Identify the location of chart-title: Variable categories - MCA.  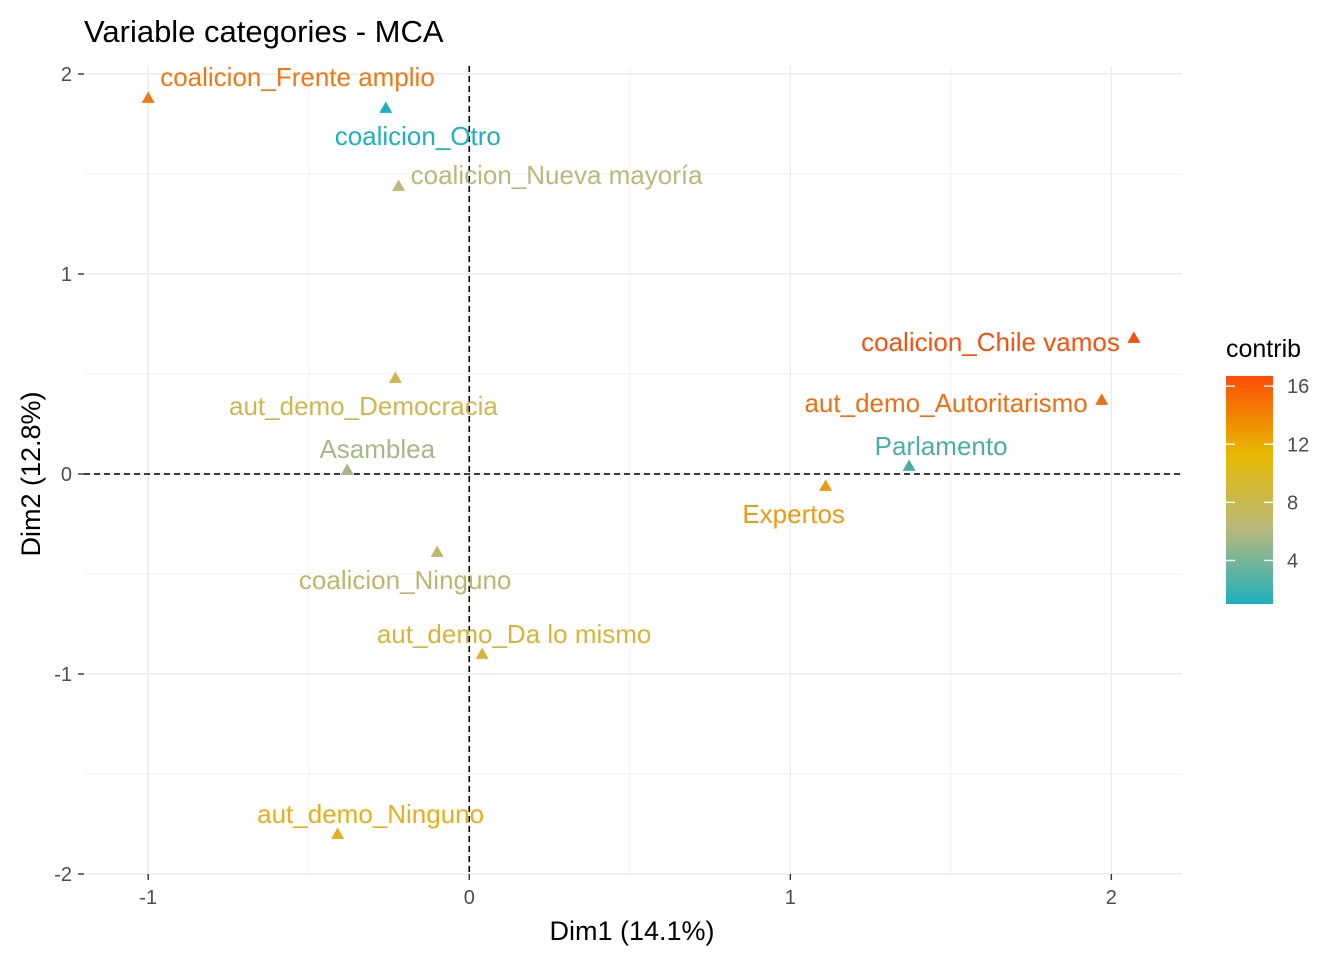
(264, 31).